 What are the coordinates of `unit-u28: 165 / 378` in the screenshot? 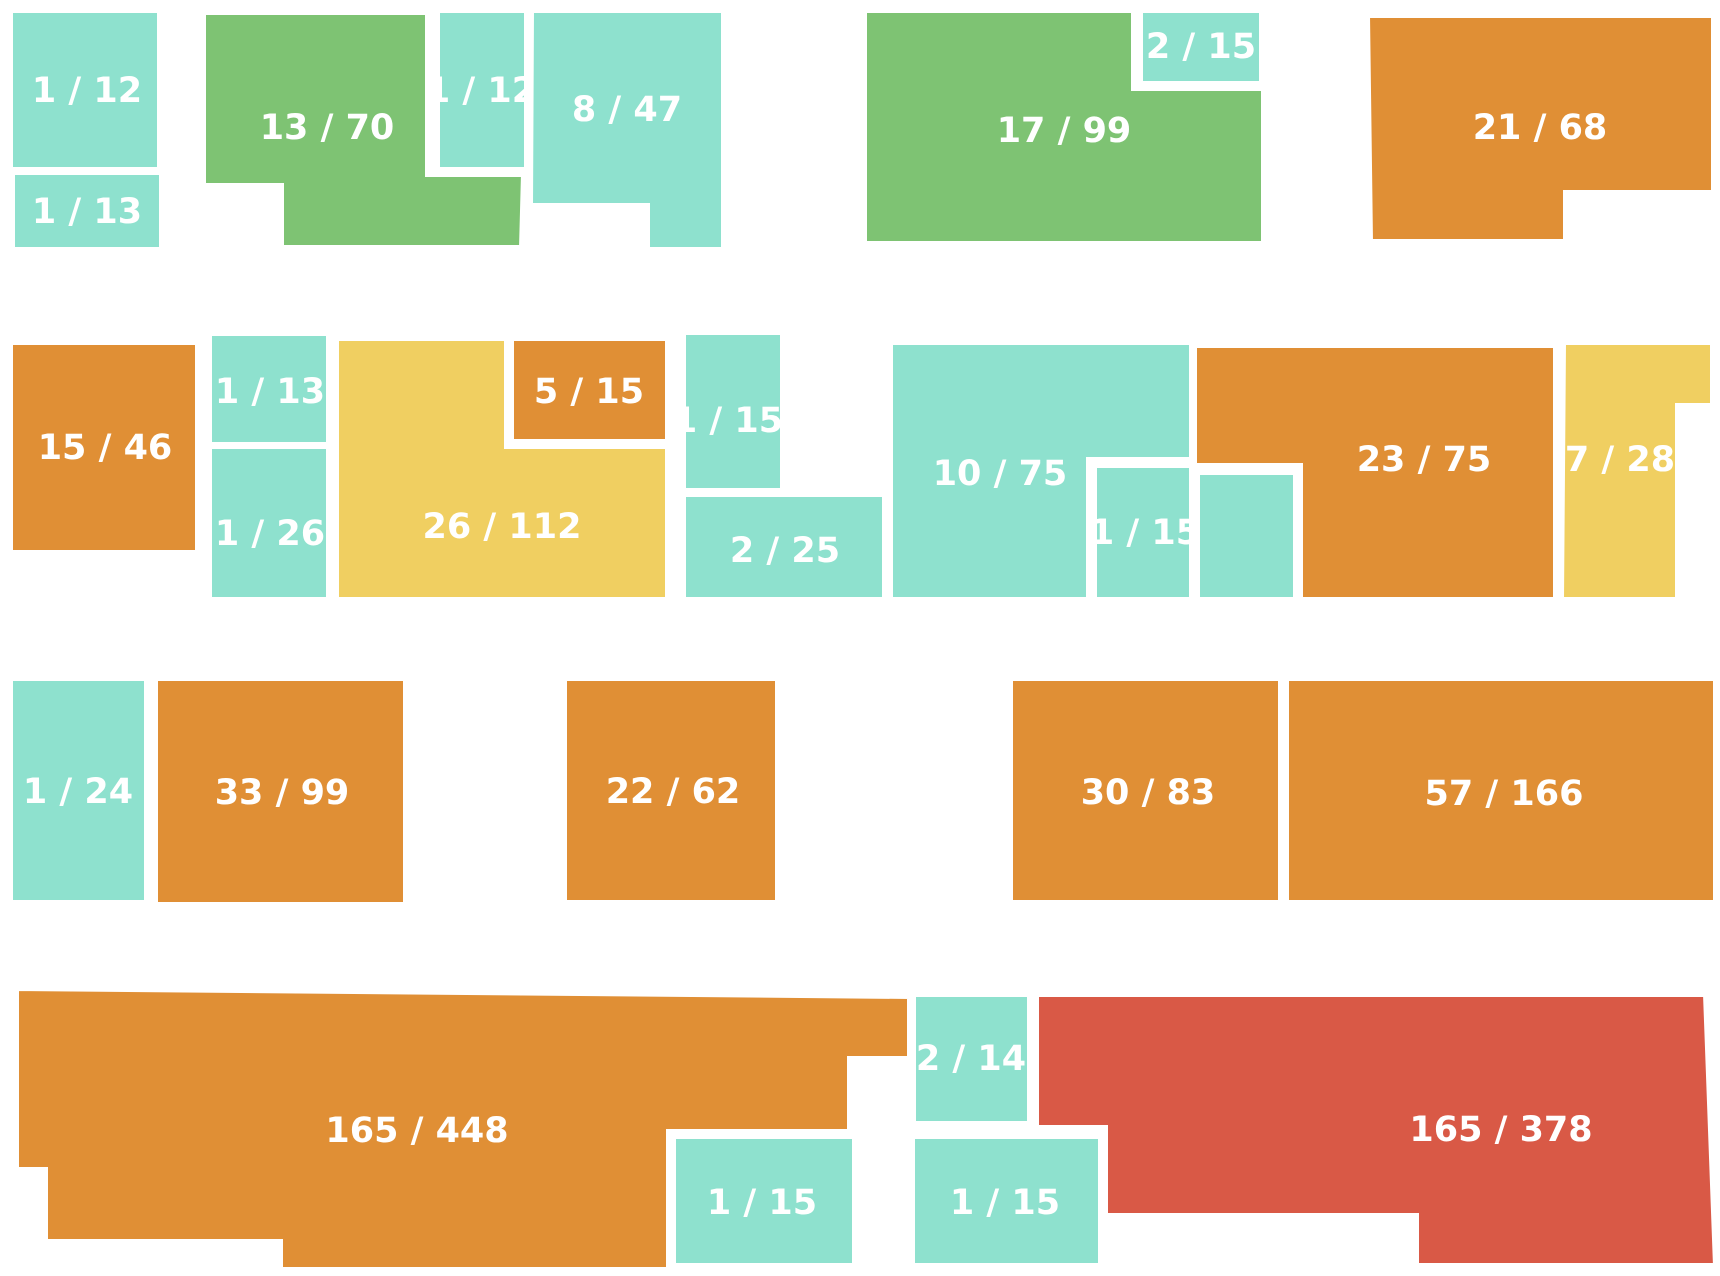 It's located at (1376, 1130).